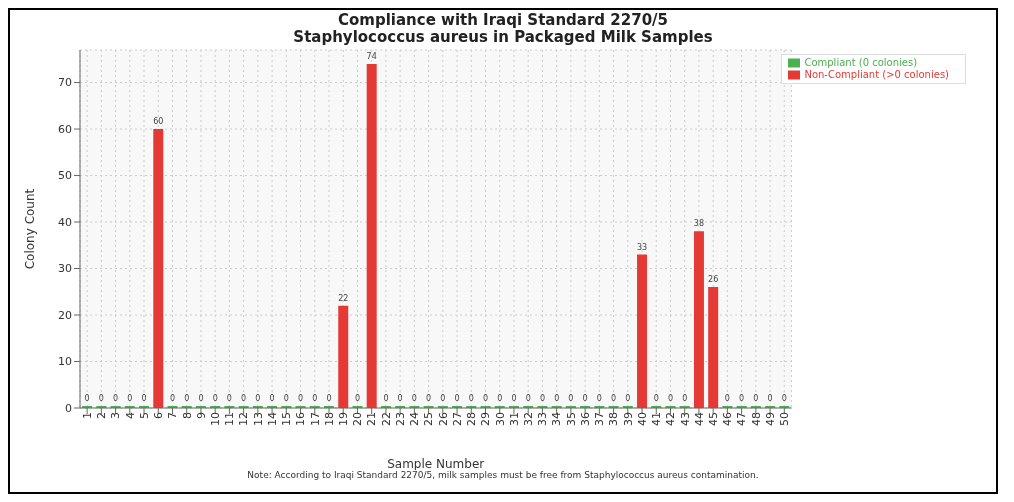 This screenshot has width=1014, height=502. Describe the element at coordinates (876, 74) in the screenshot. I see `legend-label: Non-Compliant (>0 colonies)` at that location.